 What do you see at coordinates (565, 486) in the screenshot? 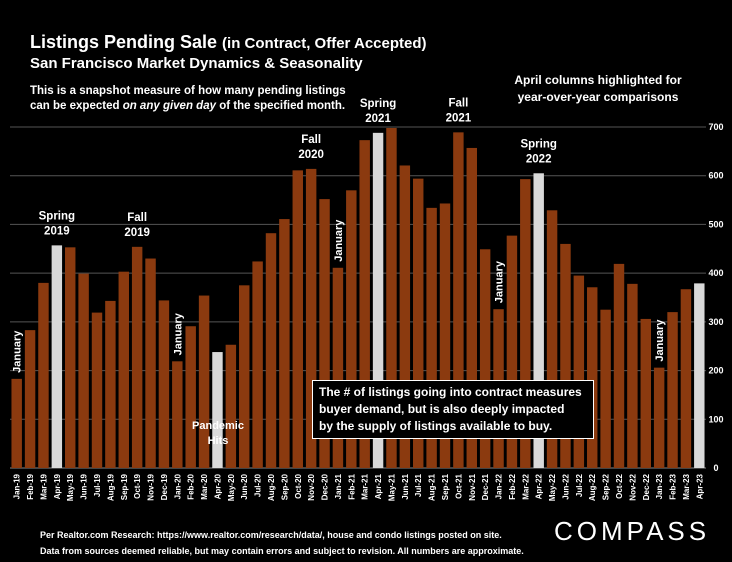
I see `x-tick-label: Jun-22` at bounding box center [565, 486].